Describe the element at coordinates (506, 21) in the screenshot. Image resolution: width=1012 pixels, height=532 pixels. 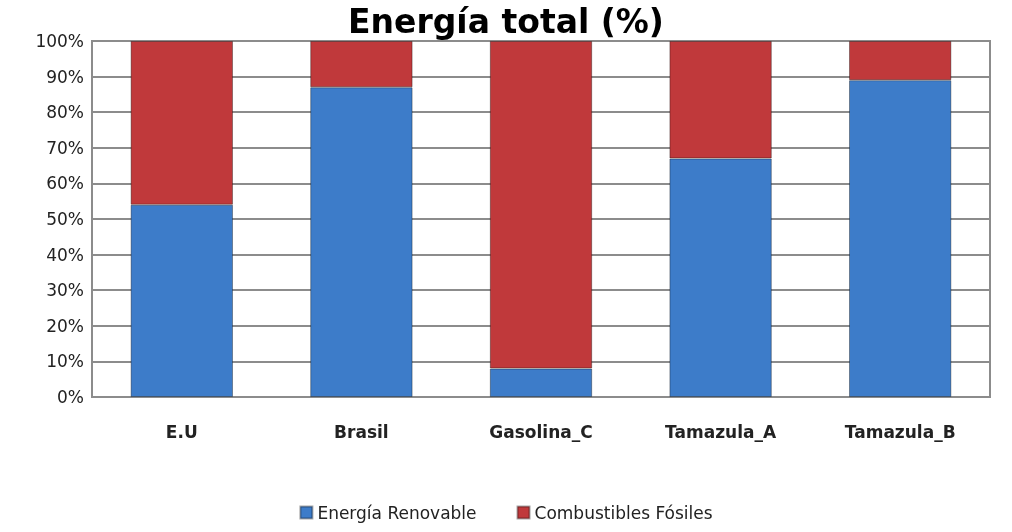
I see `chart-title: Energía total (%)` at that location.